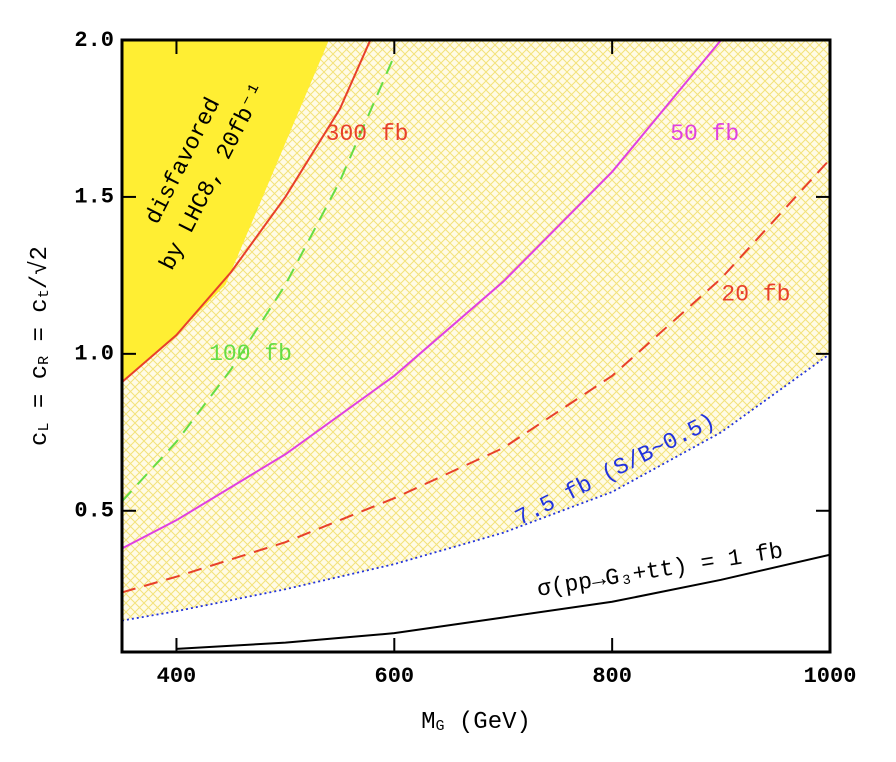  Describe the element at coordinates (177, 676) in the screenshot. I see `x-tick-label: 400` at that location.